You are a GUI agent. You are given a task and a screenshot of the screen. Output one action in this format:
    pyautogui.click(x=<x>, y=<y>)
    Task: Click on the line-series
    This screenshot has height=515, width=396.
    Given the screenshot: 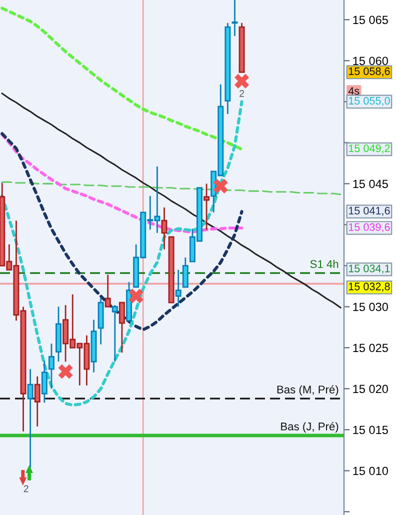 What is the action you would take?
    pyautogui.click(x=122, y=183)
    